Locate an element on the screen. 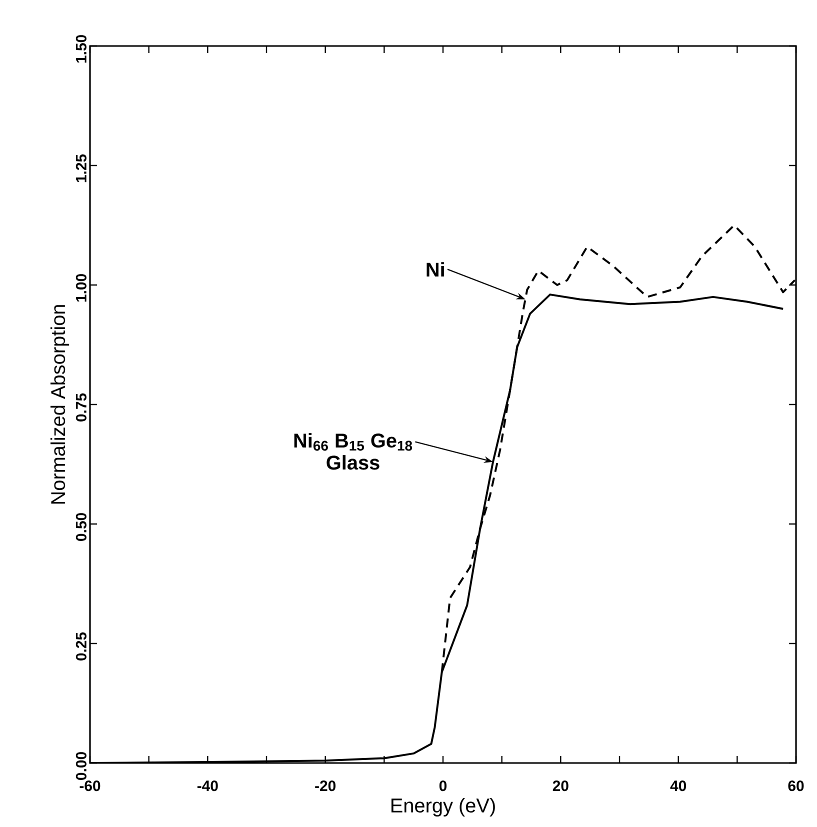 This screenshot has height=827, width=817. x-tick-label: -60 is located at coordinates (90, 786).